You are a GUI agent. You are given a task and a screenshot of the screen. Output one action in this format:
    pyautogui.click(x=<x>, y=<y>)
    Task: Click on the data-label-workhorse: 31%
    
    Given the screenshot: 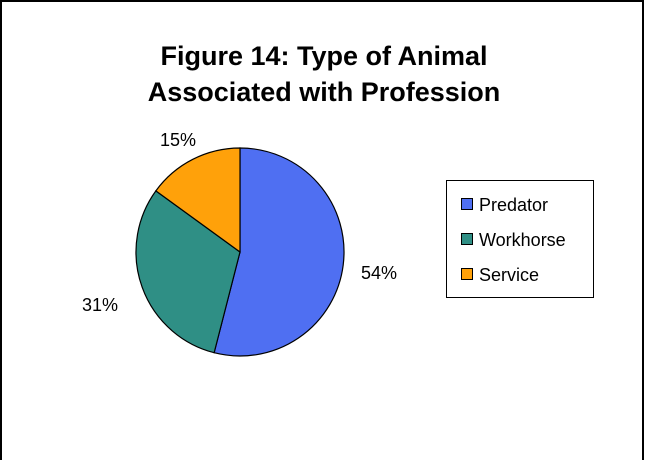 What is the action you would take?
    pyautogui.click(x=100, y=305)
    